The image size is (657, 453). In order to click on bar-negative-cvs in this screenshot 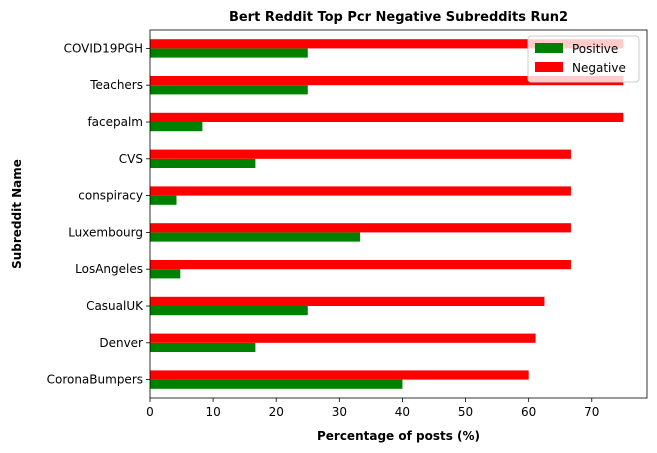, I will do `click(360, 154)`.